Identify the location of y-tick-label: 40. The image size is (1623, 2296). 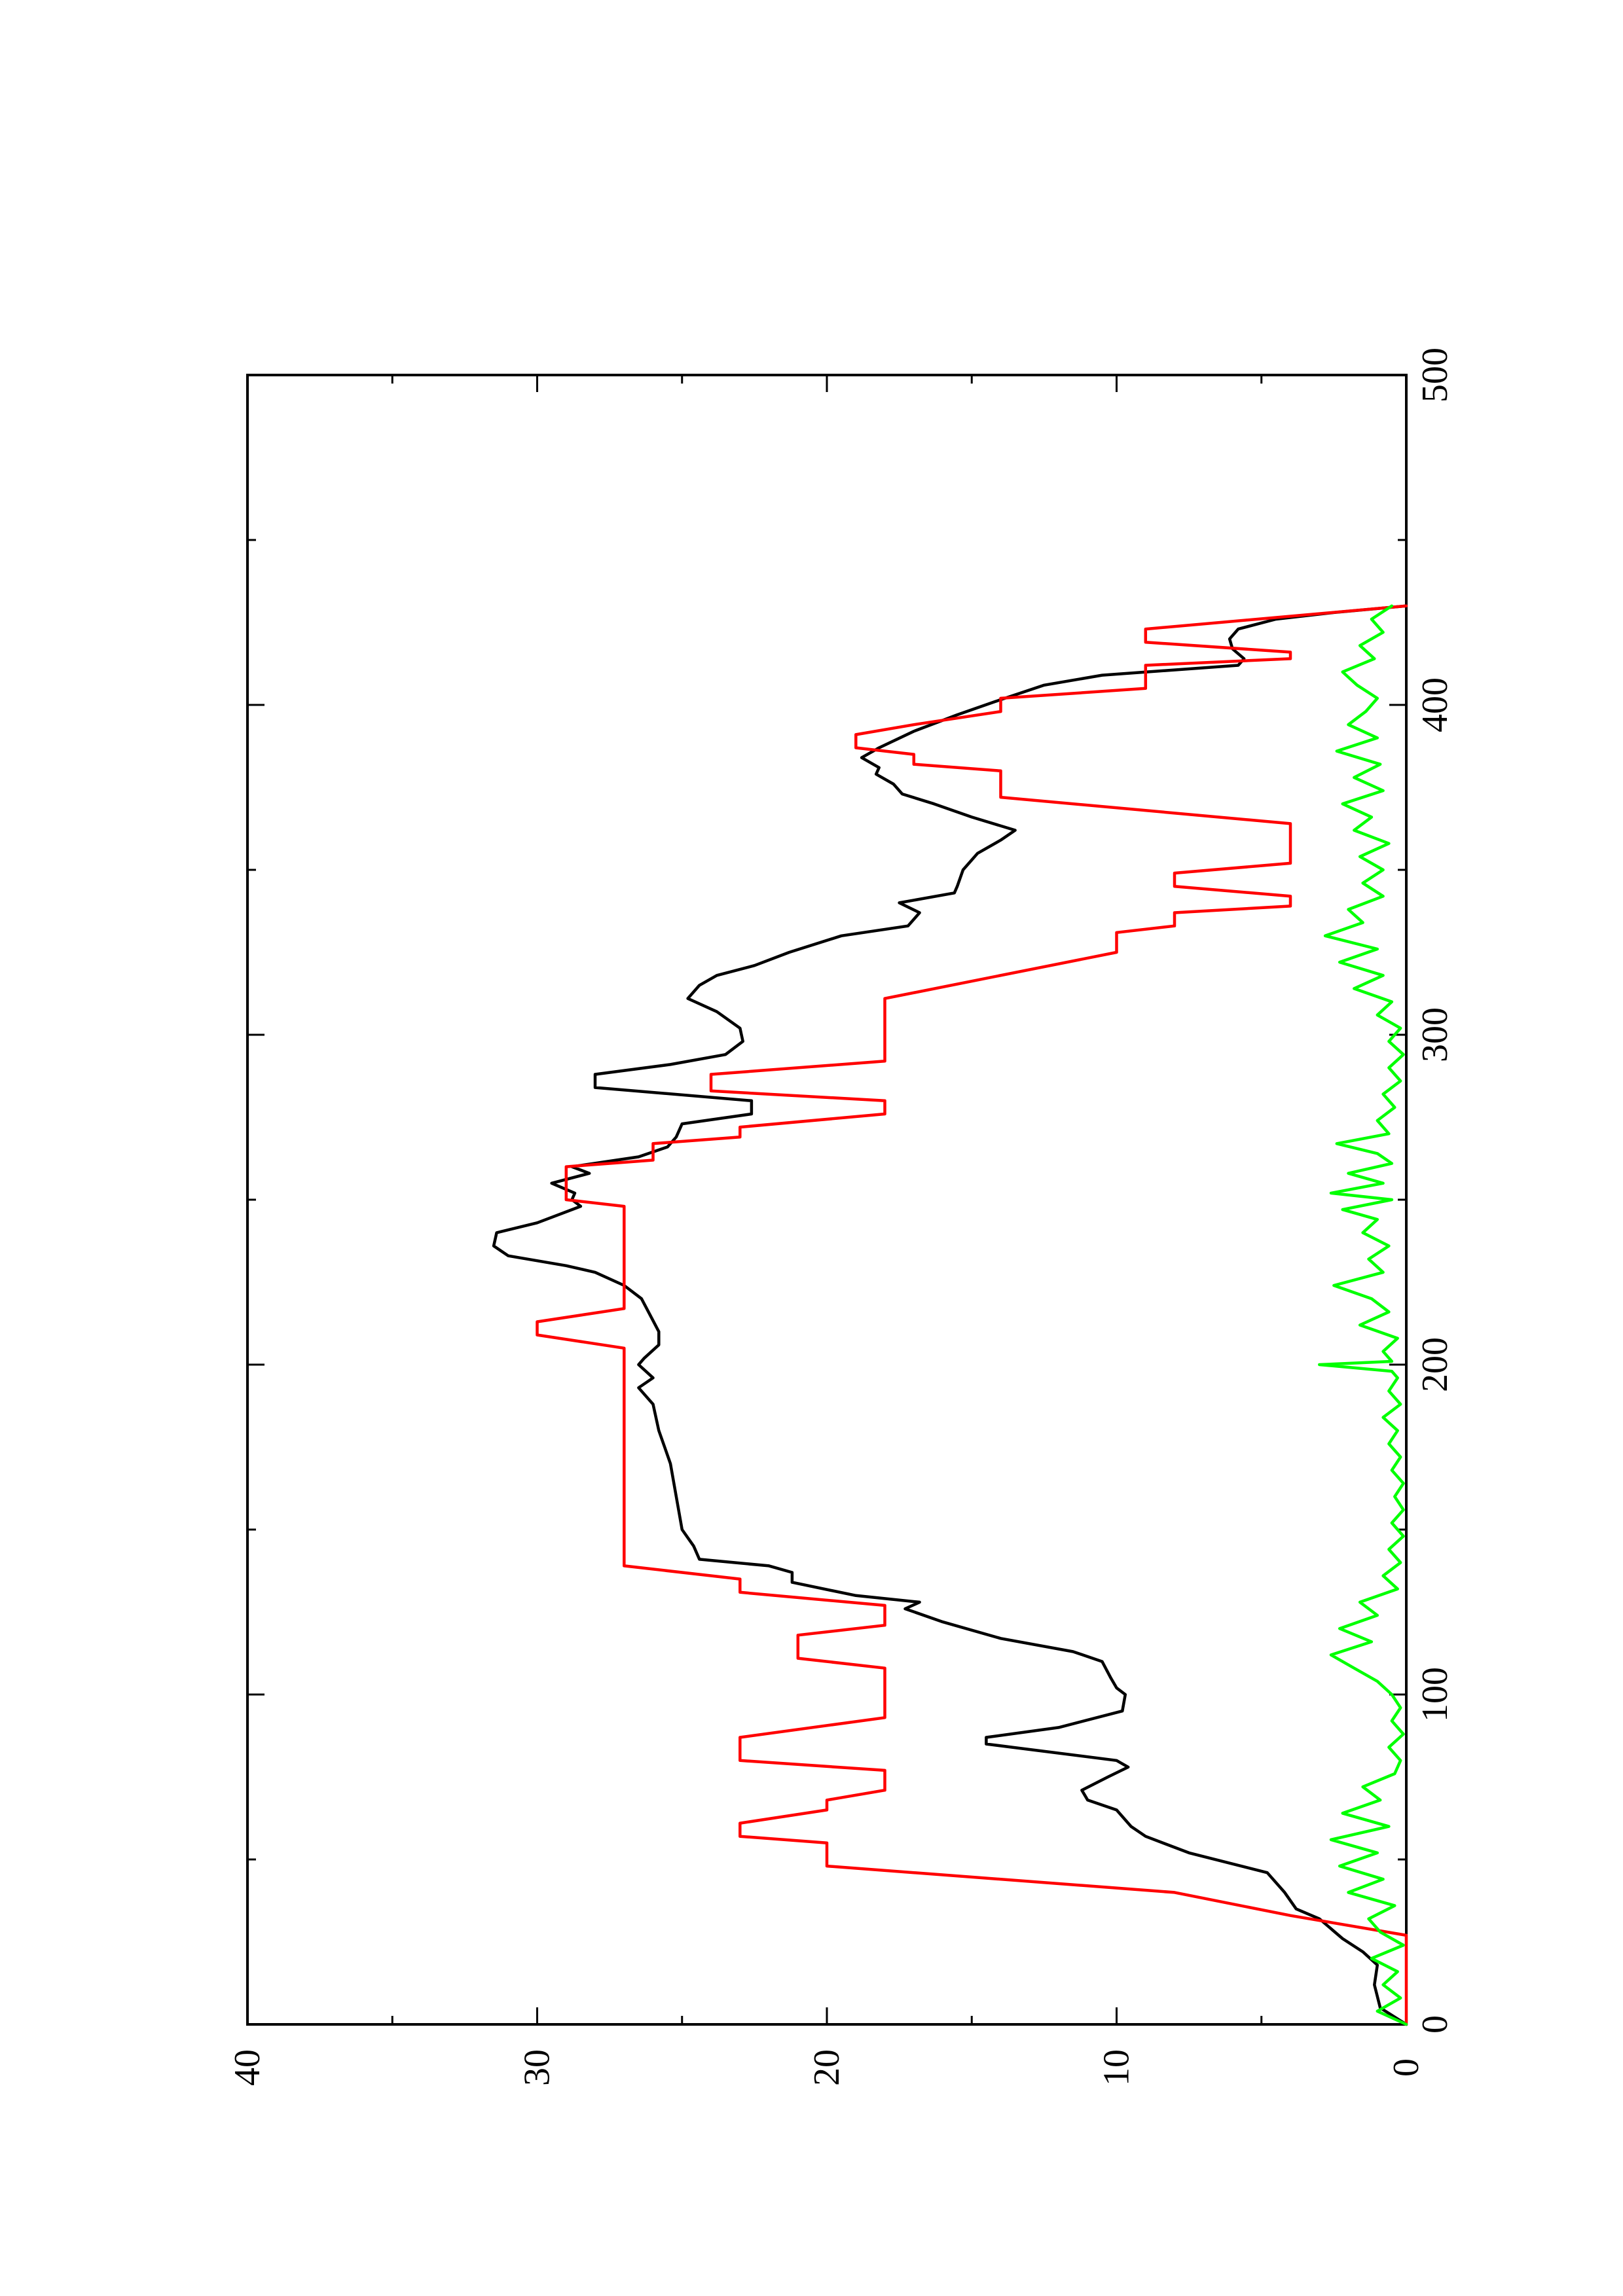
(247, 2067).